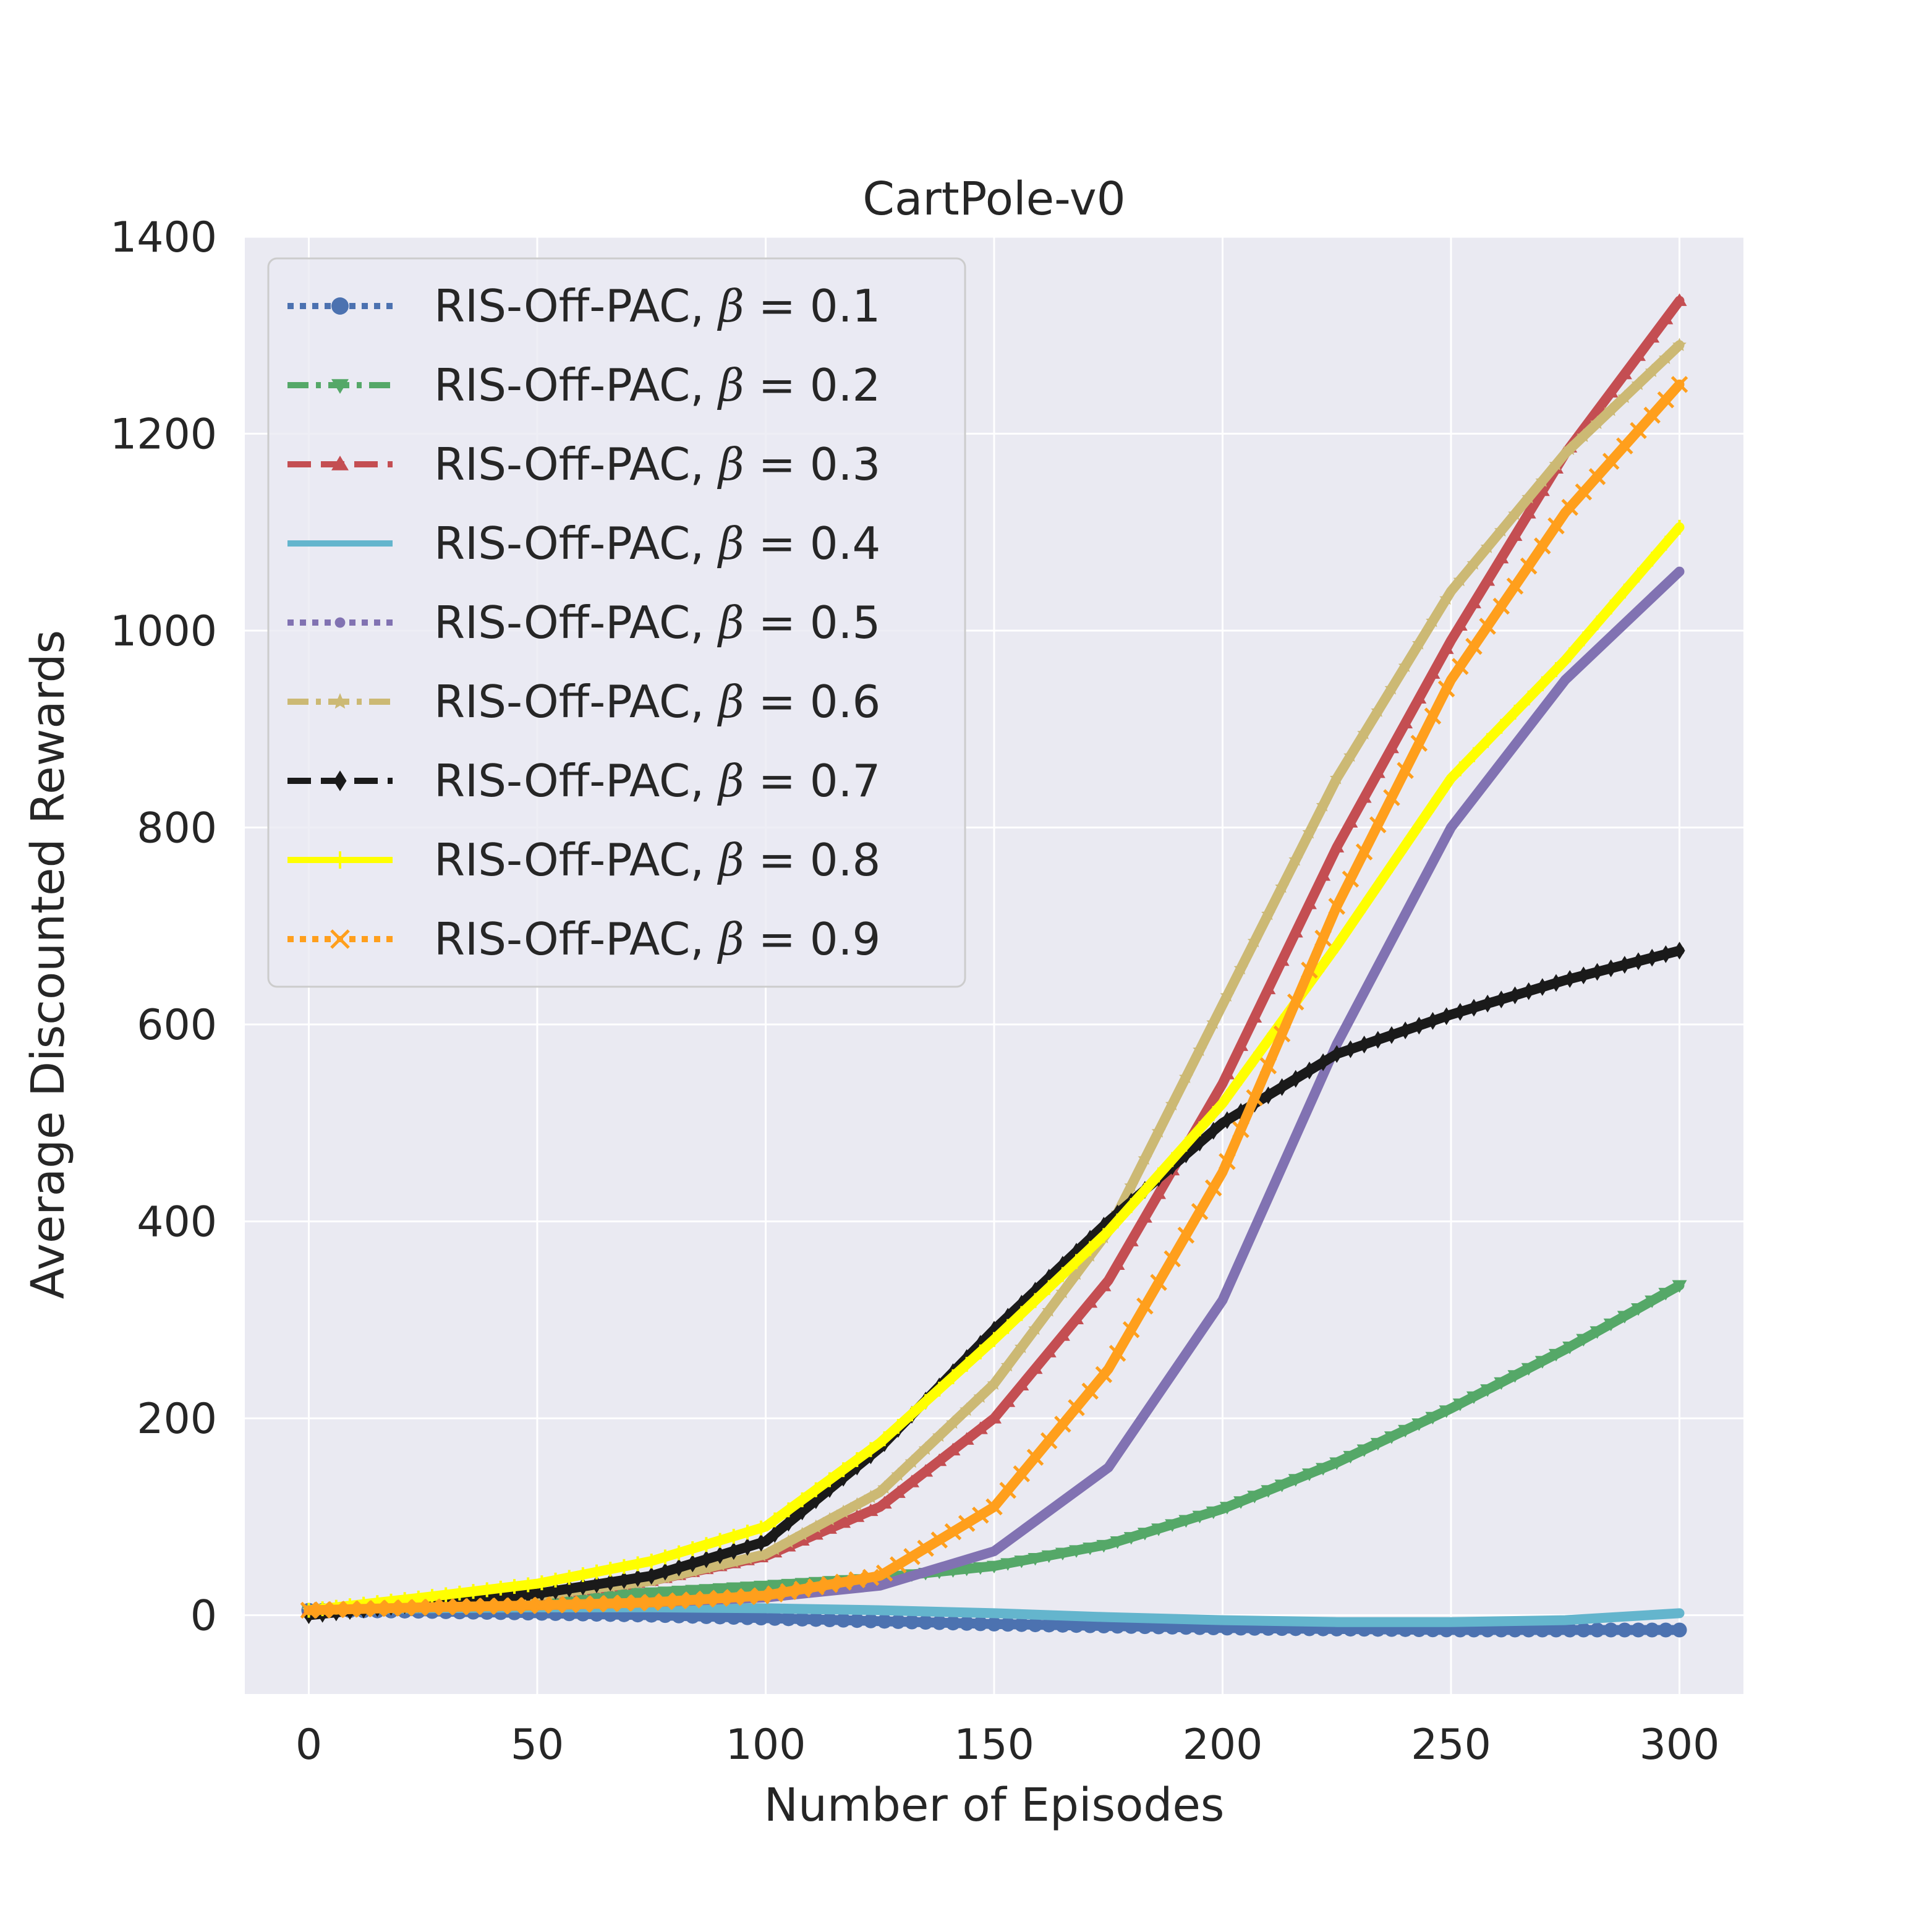 This screenshot has height=1932, width=1932. I want to click on legend-label: RIS-Off-PAC, β = 0.1, so click(657, 306).